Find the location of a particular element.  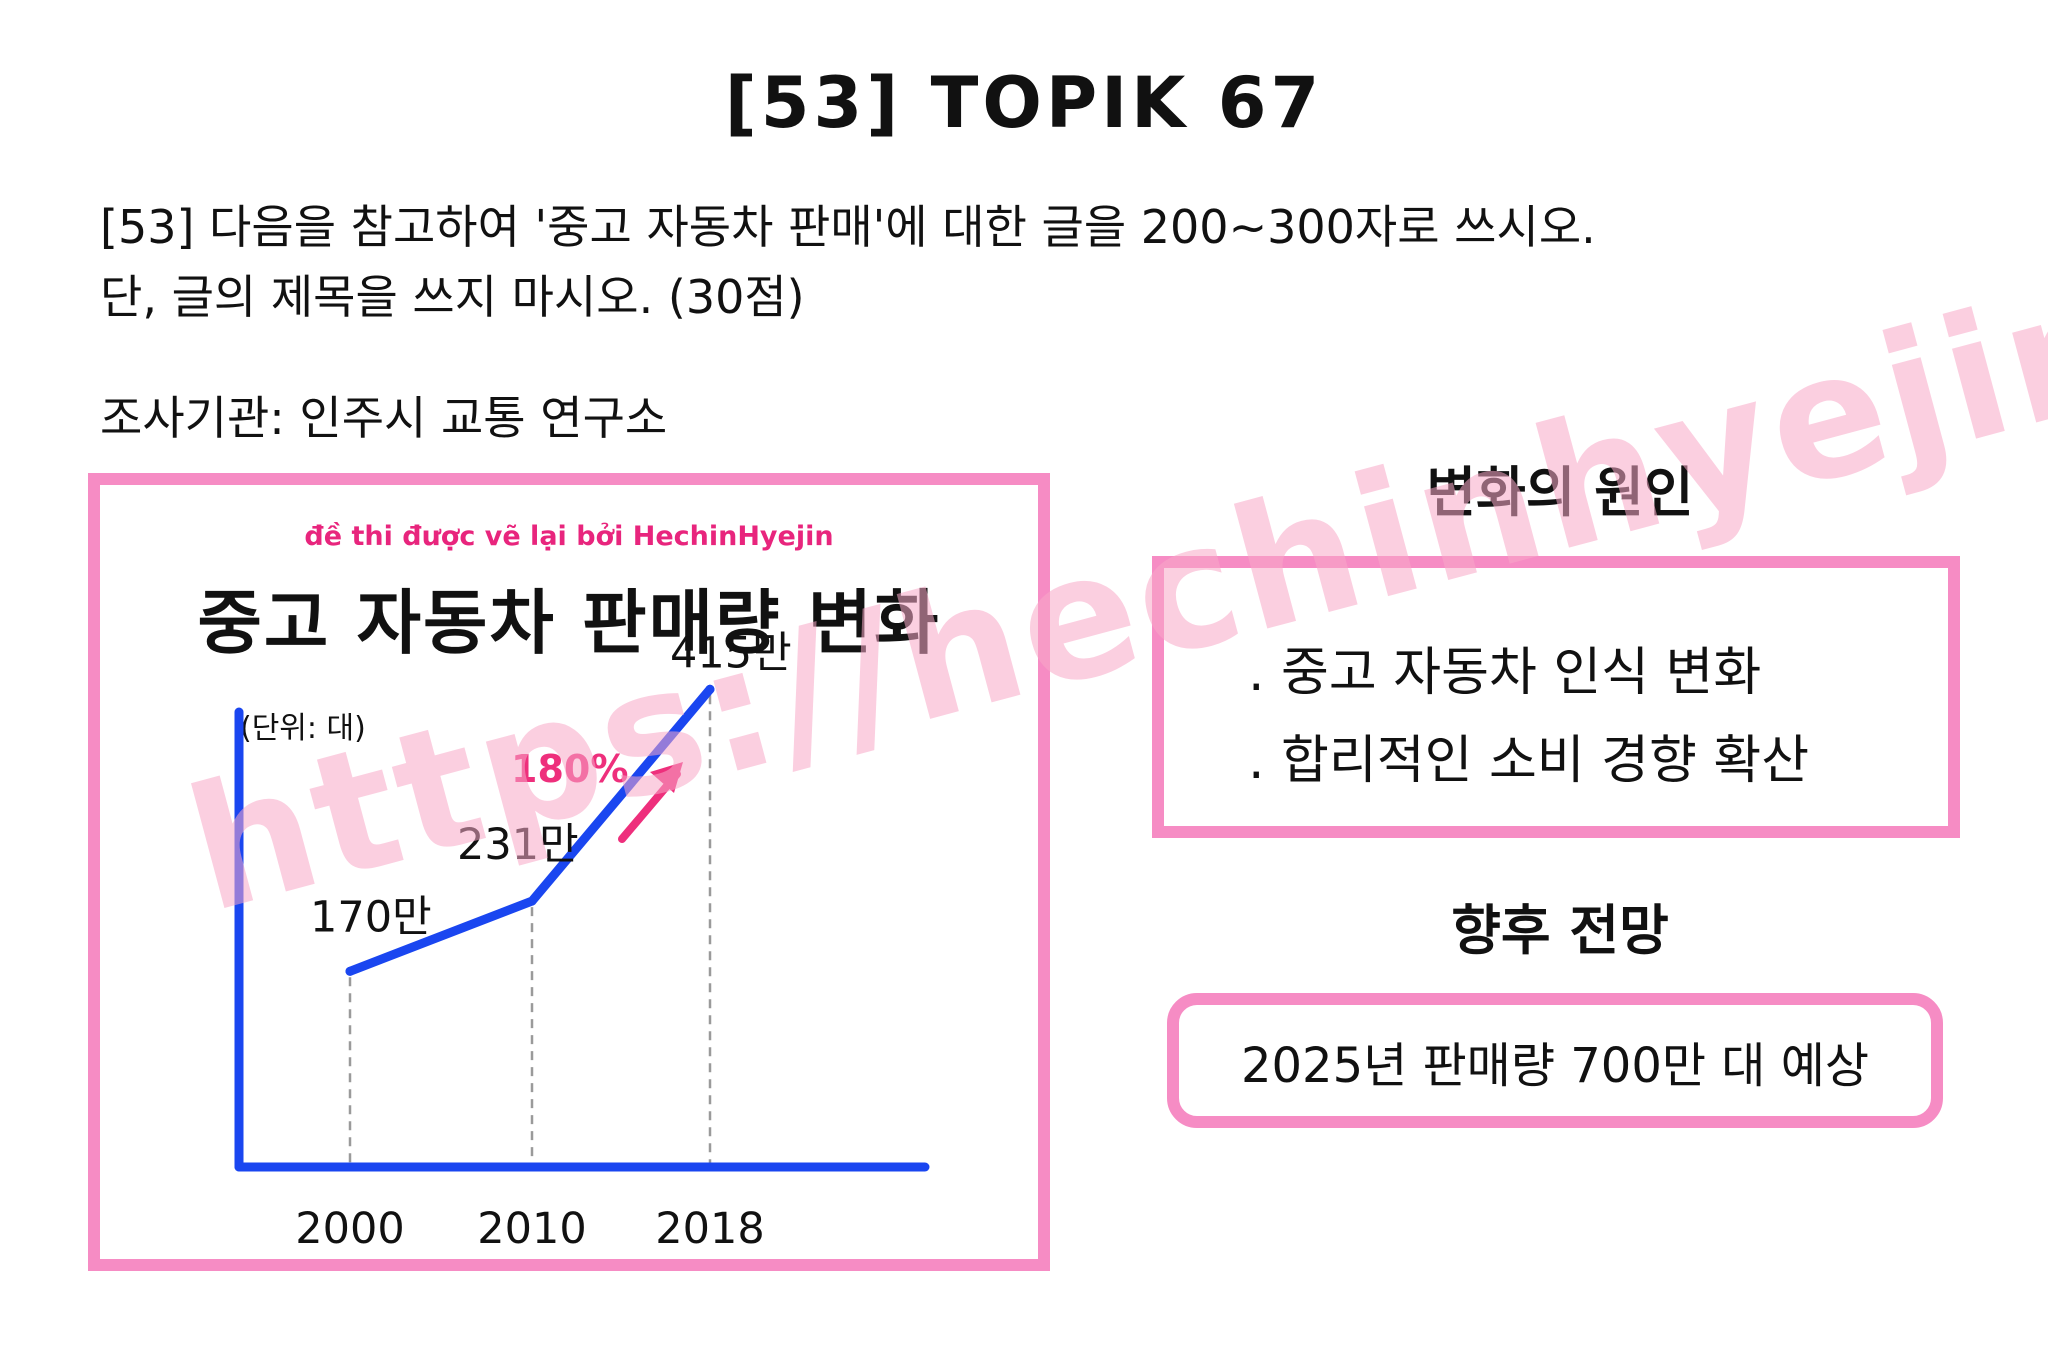

cause-item-2: . 합리적인 소비 경향 확산 is located at coordinates (1529, 761).